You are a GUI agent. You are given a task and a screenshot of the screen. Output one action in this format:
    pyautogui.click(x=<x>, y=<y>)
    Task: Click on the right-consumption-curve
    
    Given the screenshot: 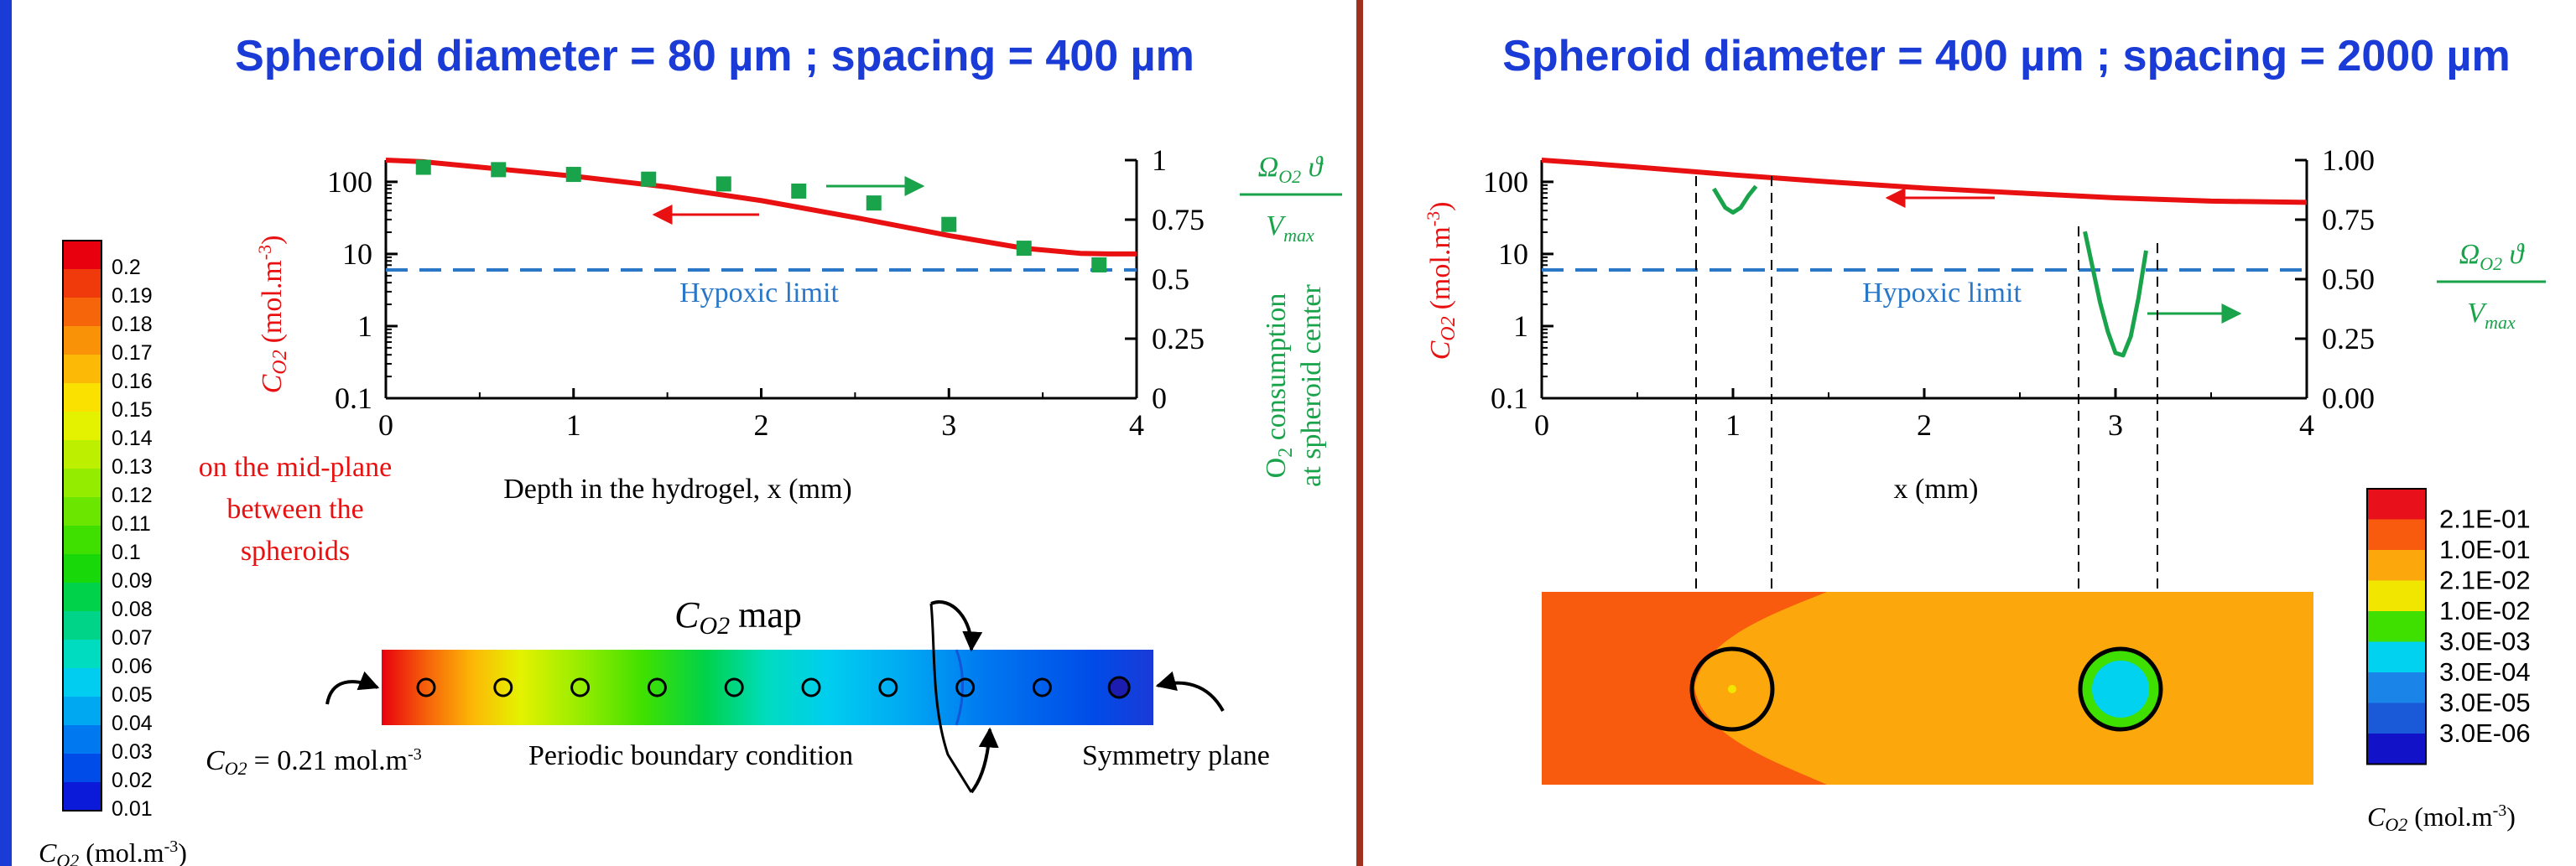 What is the action you would take?
    pyautogui.click(x=2115, y=294)
    